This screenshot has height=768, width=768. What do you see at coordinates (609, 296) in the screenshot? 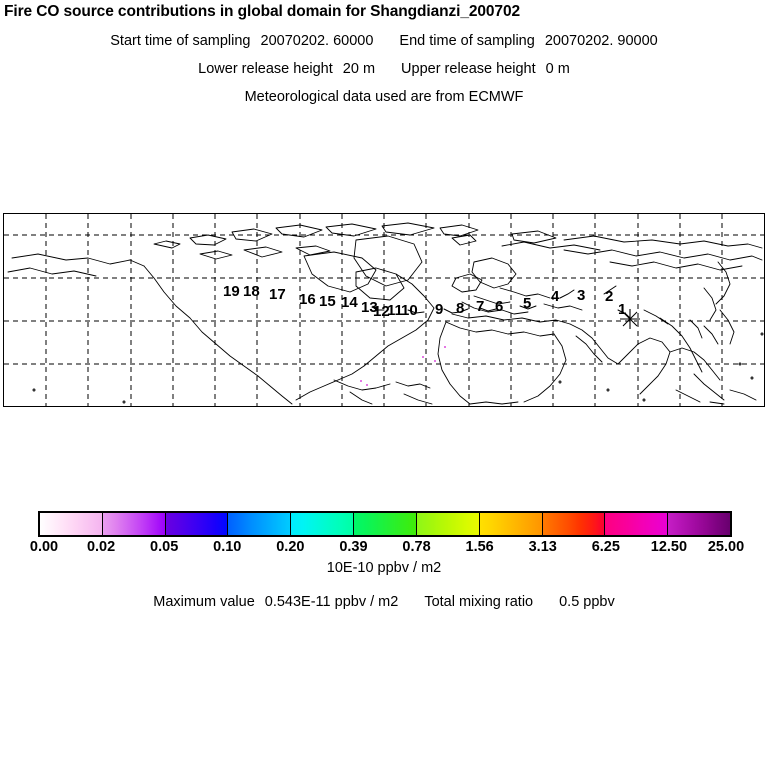
I see `trajectory-label-2: 2` at bounding box center [609, 296].